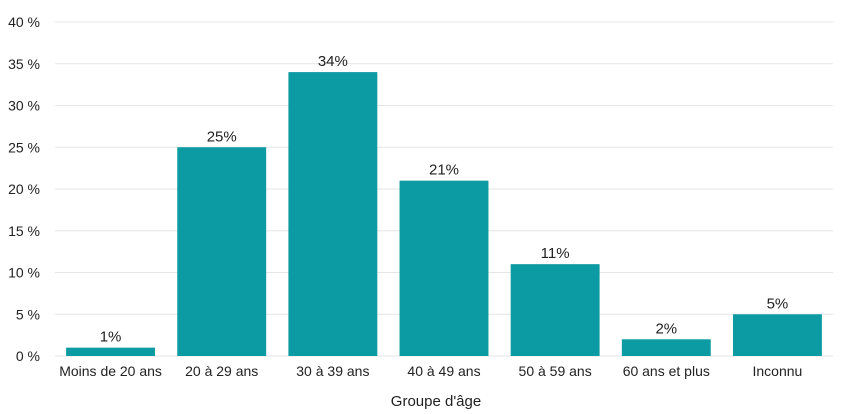 The image size is (841, 414). Describe the element at coordinates (444, 170) in the screenshot. I see `data-label: 21%` at that location.